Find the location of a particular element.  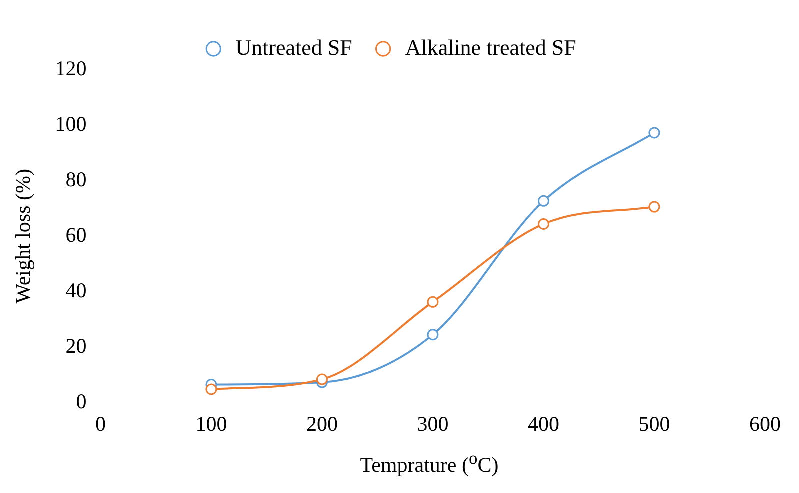

y-tick-label: 60 is located at coordinates (76, 234).